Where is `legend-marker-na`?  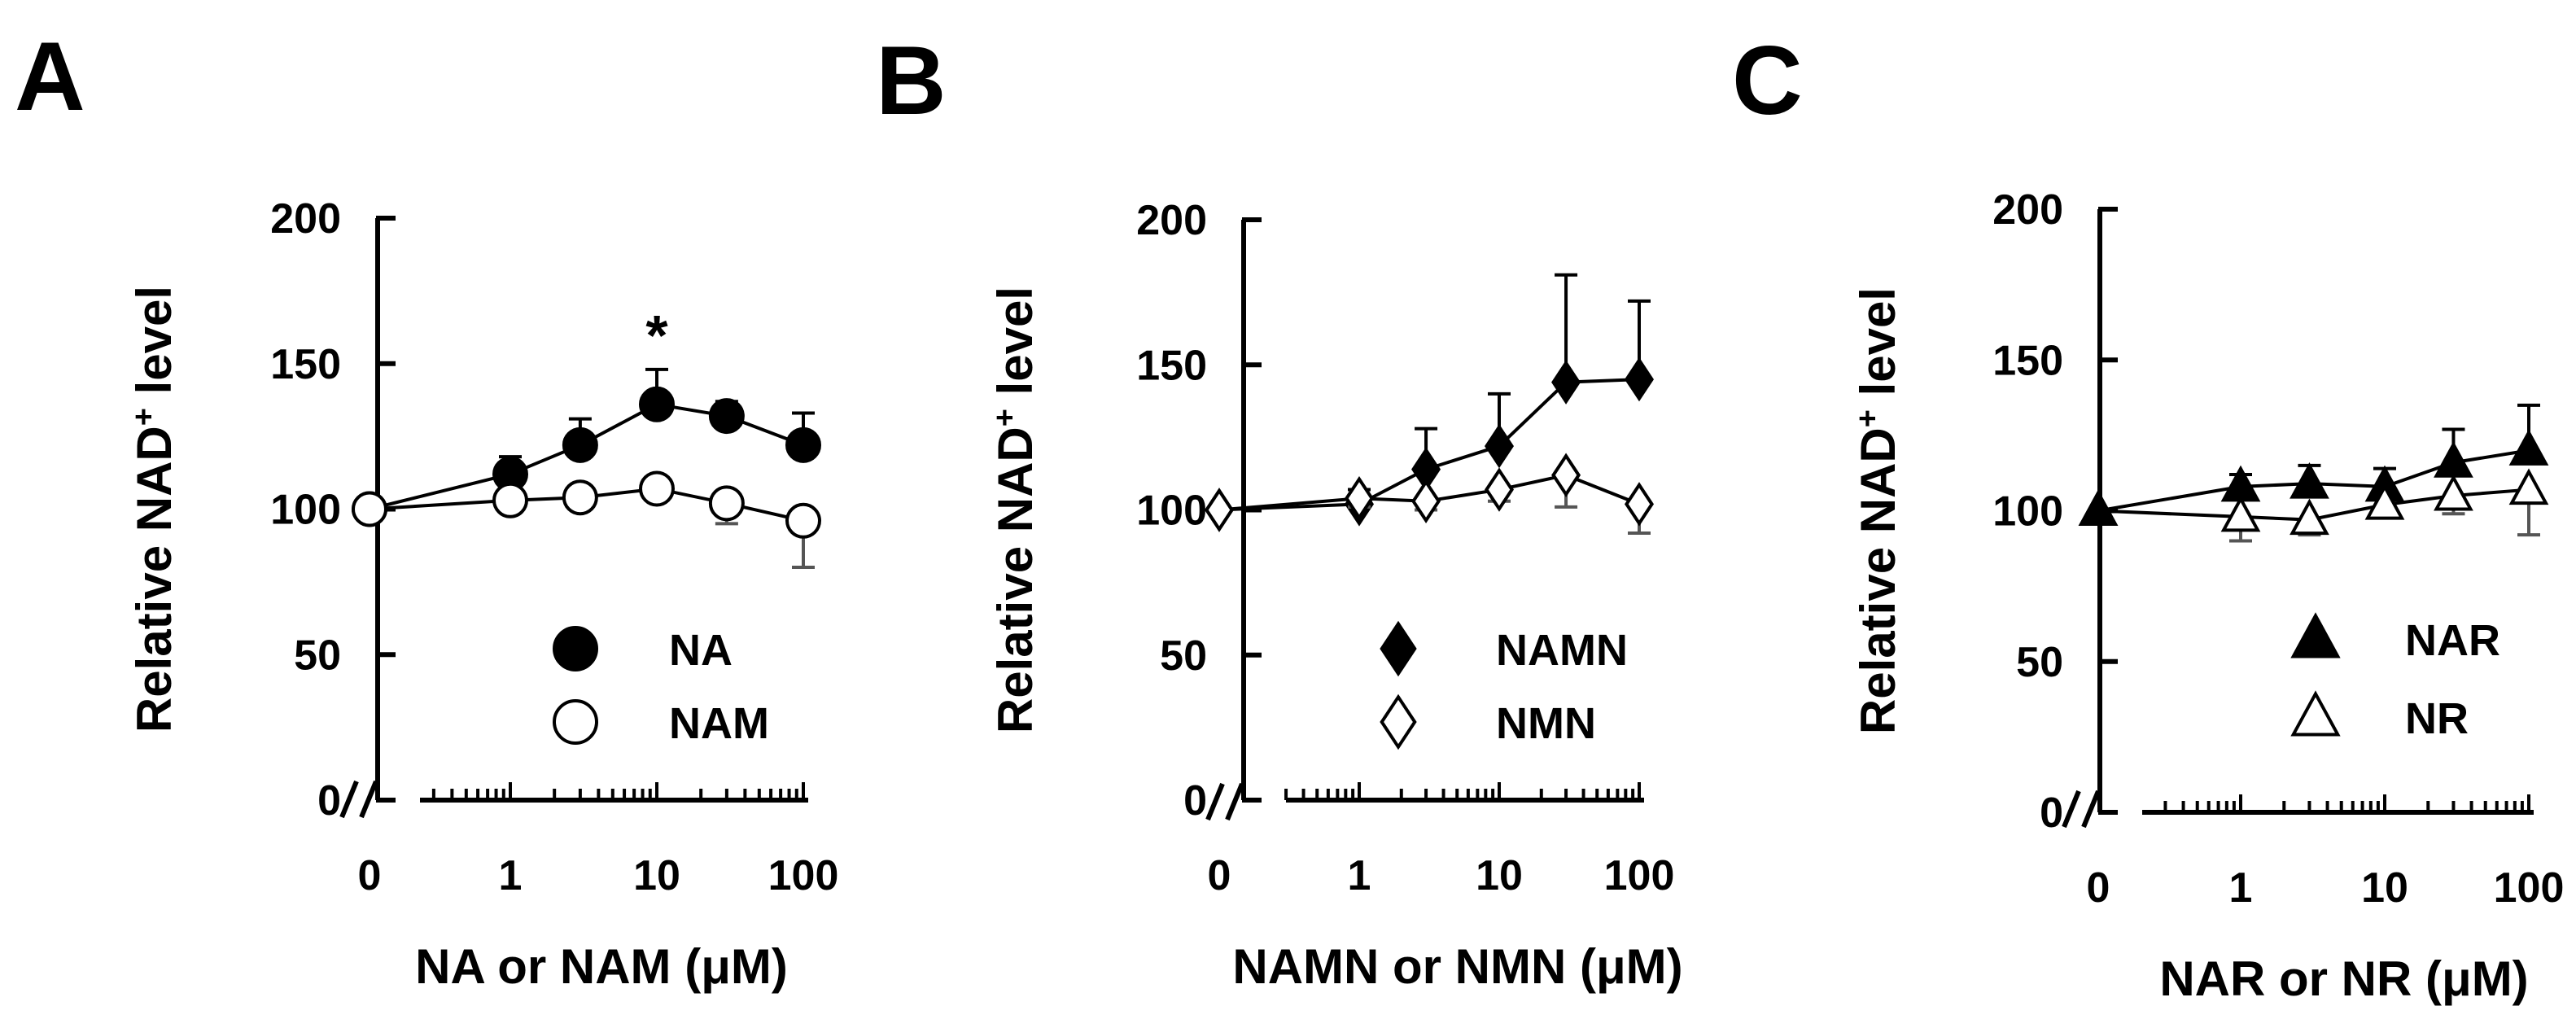
legend-marker-na is located at coordinates (575, 648).